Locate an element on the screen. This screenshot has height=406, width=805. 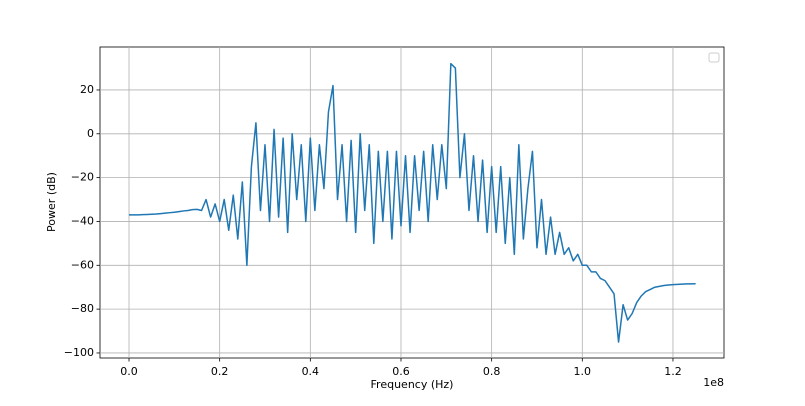
y-tick-label: −60 is located at coordinates (82, 264).